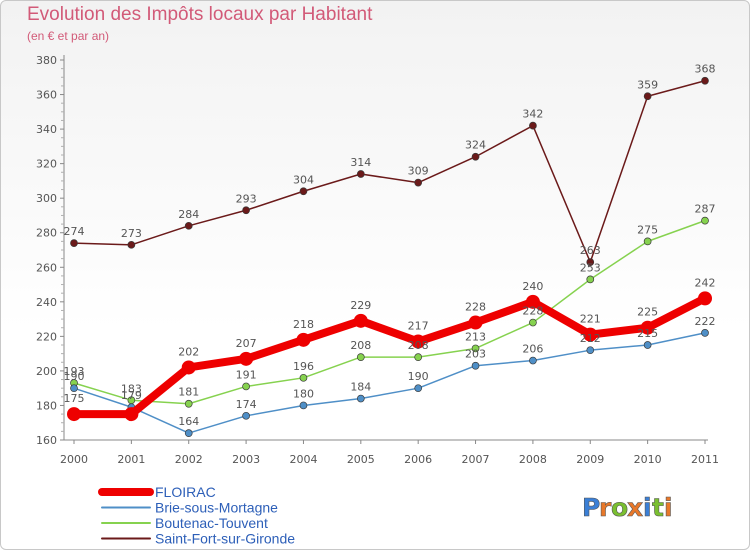 This screenshot has width=750, height=550. Describe the element at coordinates (590, 250) in the screenshot. I see `data-label: 263` at that location.